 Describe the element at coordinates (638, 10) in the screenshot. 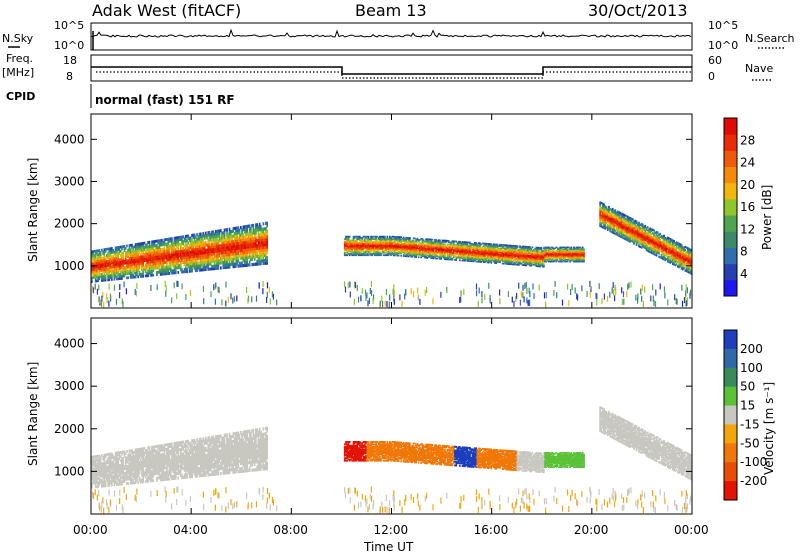

I see `date-title: 30/Oct/2013` at that location.